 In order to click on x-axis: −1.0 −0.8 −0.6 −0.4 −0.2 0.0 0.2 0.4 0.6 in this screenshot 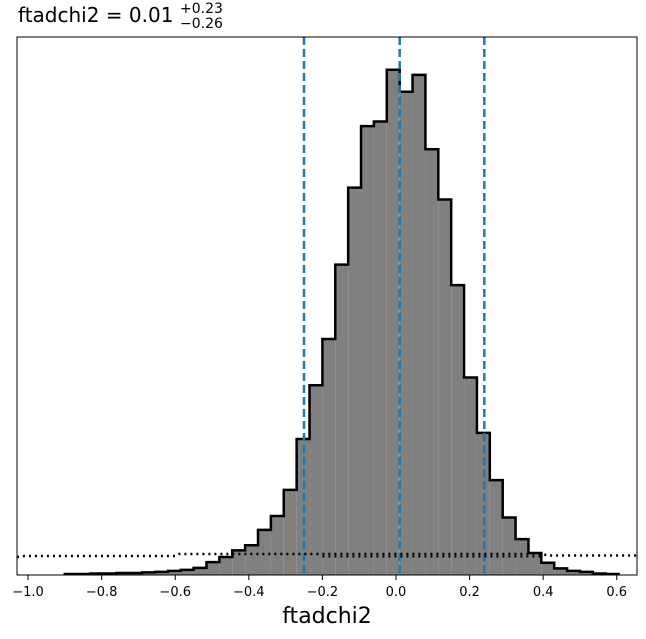, I will do `click(319, 587)`.